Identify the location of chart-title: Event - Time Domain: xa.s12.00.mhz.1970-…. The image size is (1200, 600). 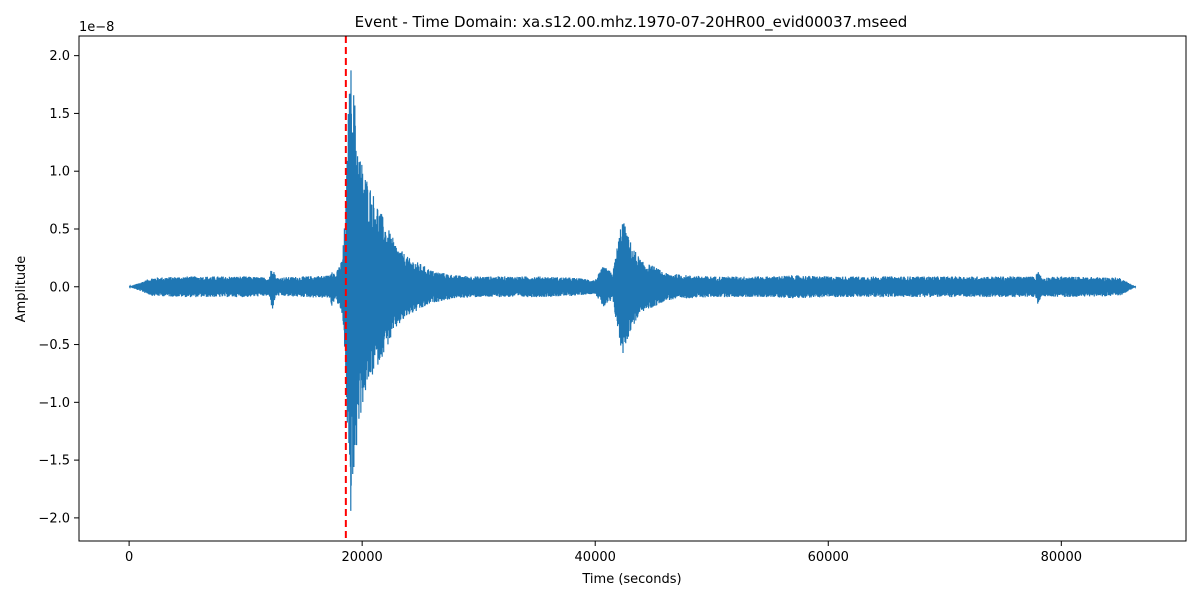
(631, 22).